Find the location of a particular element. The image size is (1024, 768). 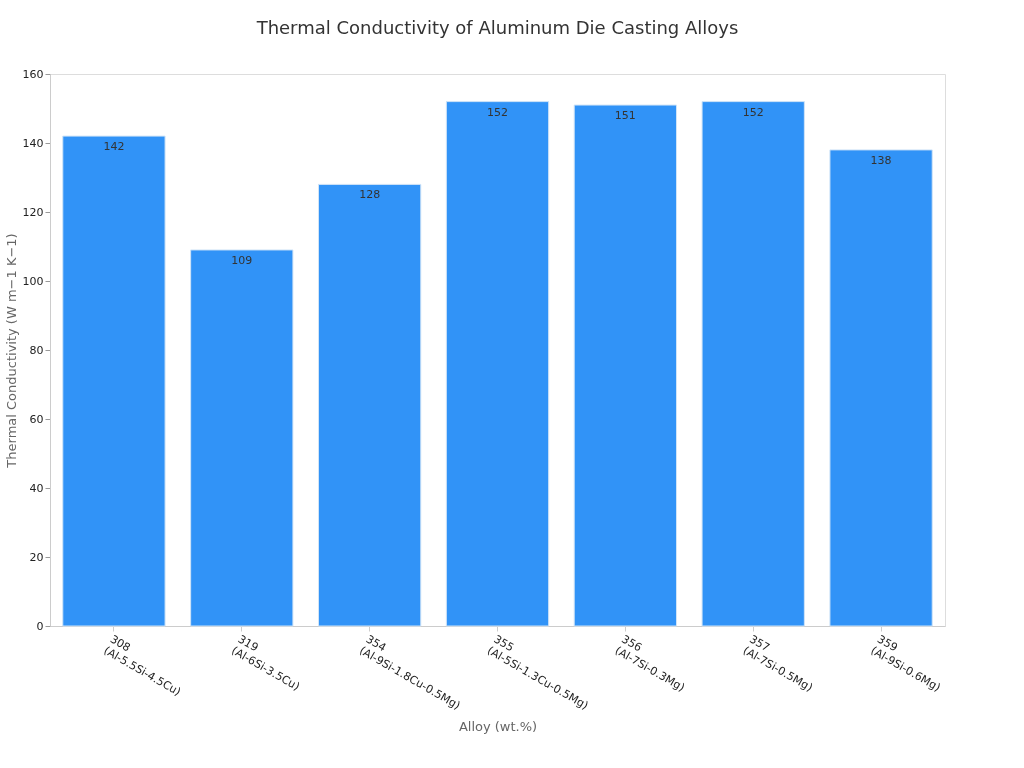

data-label: 109 is located at coordinates (242, 260).